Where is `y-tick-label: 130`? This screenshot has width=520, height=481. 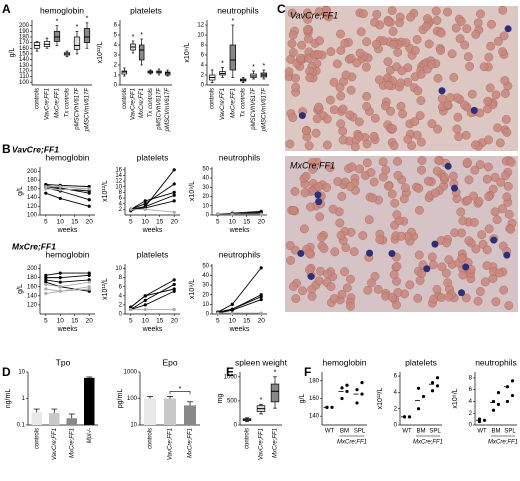
y-tick-label: 130 is located at coordinates (24, 66).